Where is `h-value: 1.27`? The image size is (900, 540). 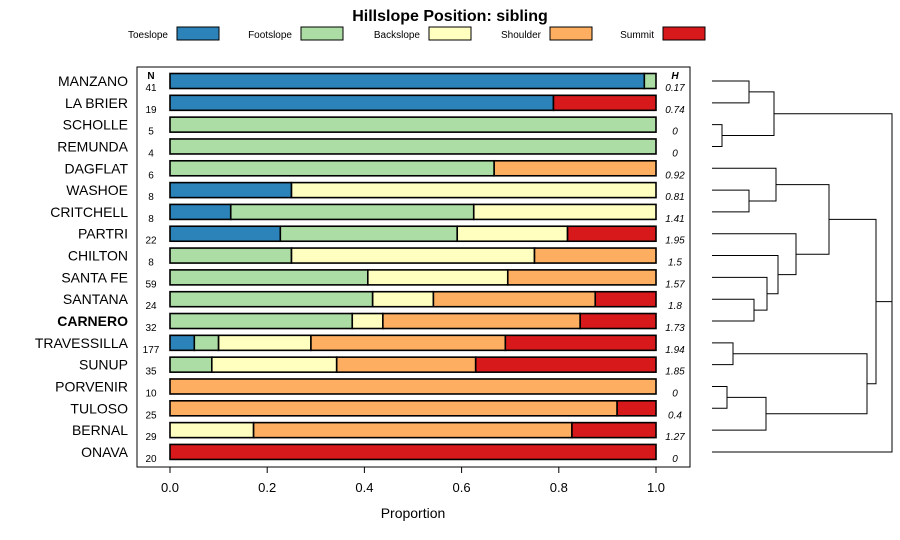
h-value: 1.27 is located at coordinates (675, 437).